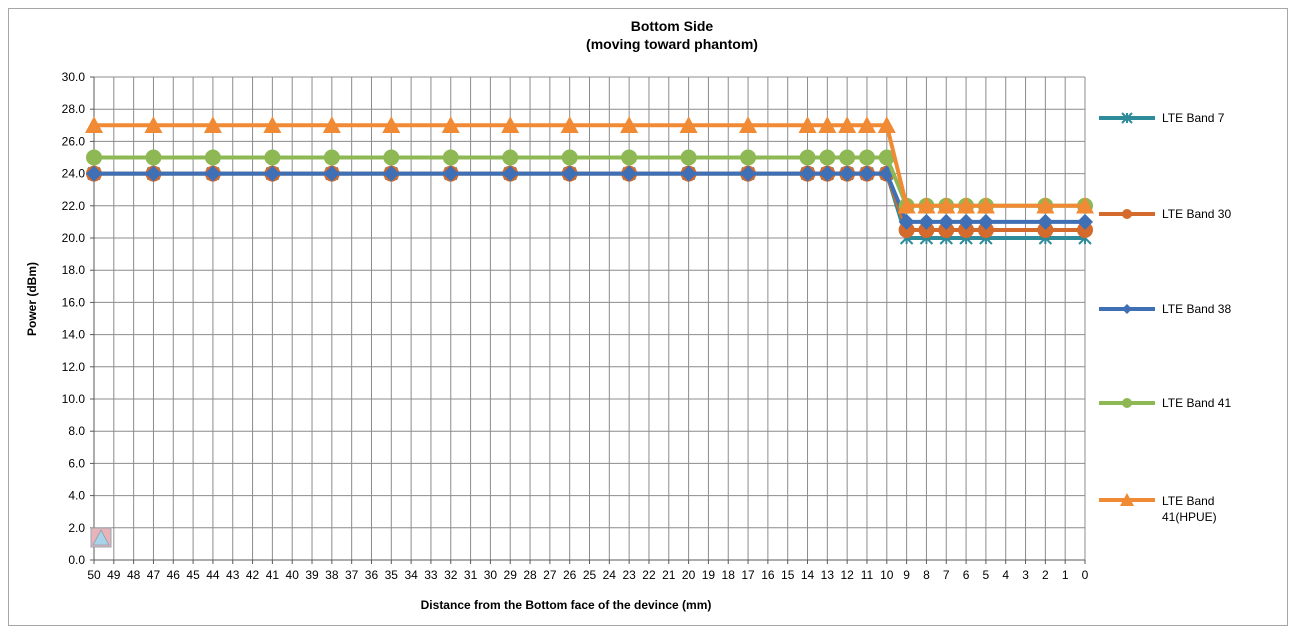 Image resolution: width=1297 pixels, height=634 pixels. Describe the element at coordinates (629, 575) in the screenshot. I see `x-tick-label: 23` at that location.